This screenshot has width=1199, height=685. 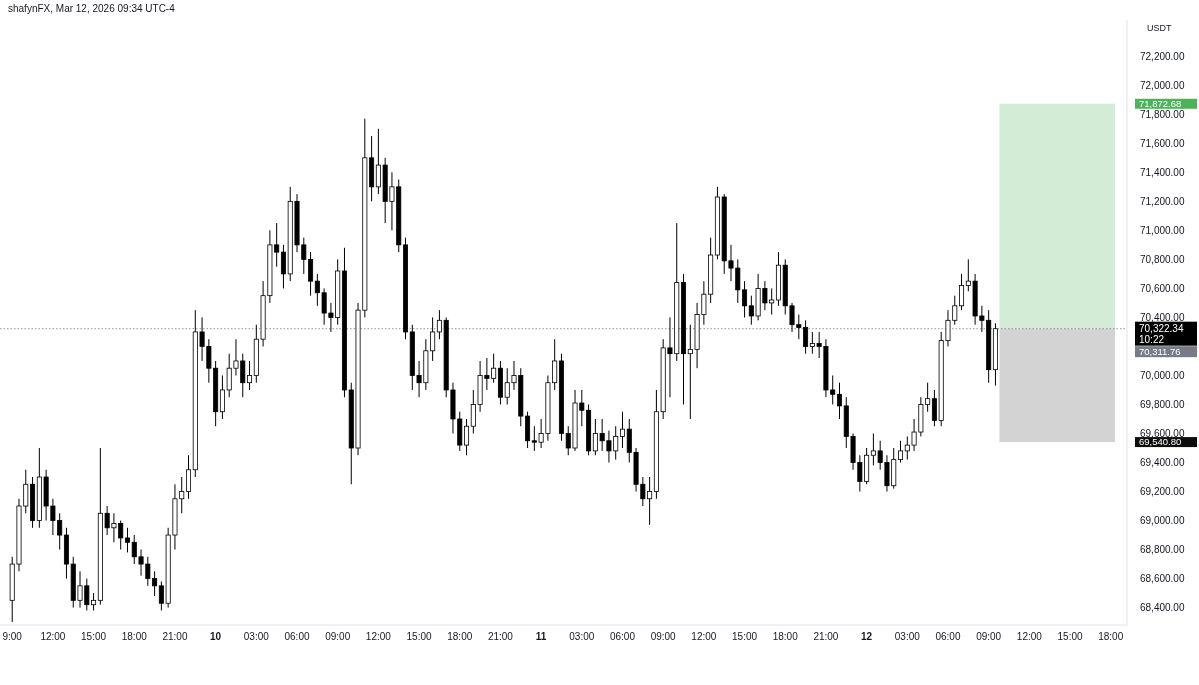 I want to click on y-tick-label: 68,600.00, so click(x=1162, y=579).